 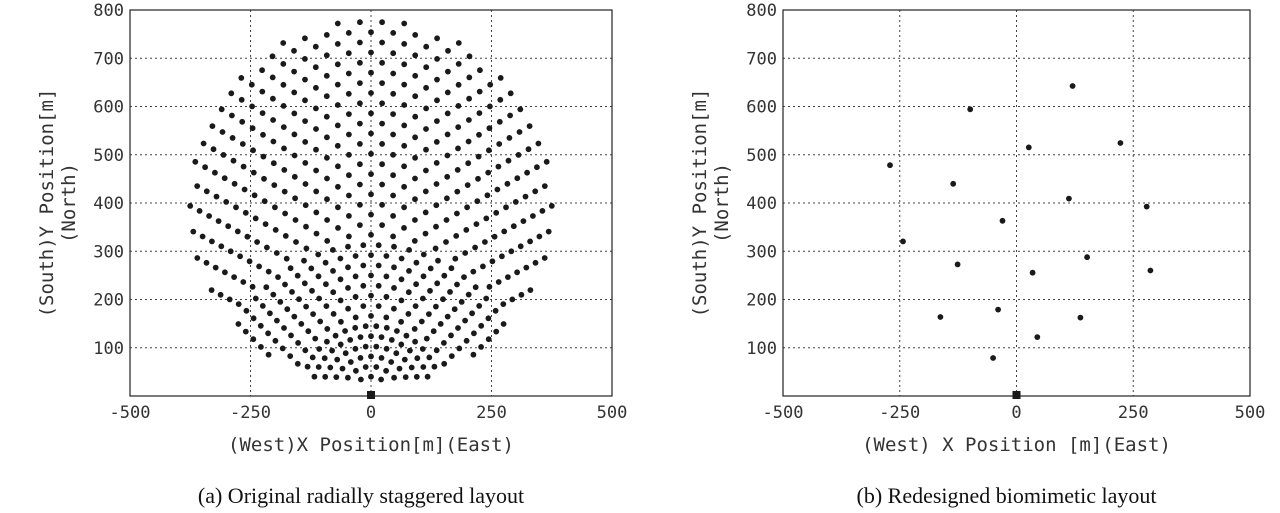 I want to click on x-tick-label: 0, so click(x=1016, y=413).